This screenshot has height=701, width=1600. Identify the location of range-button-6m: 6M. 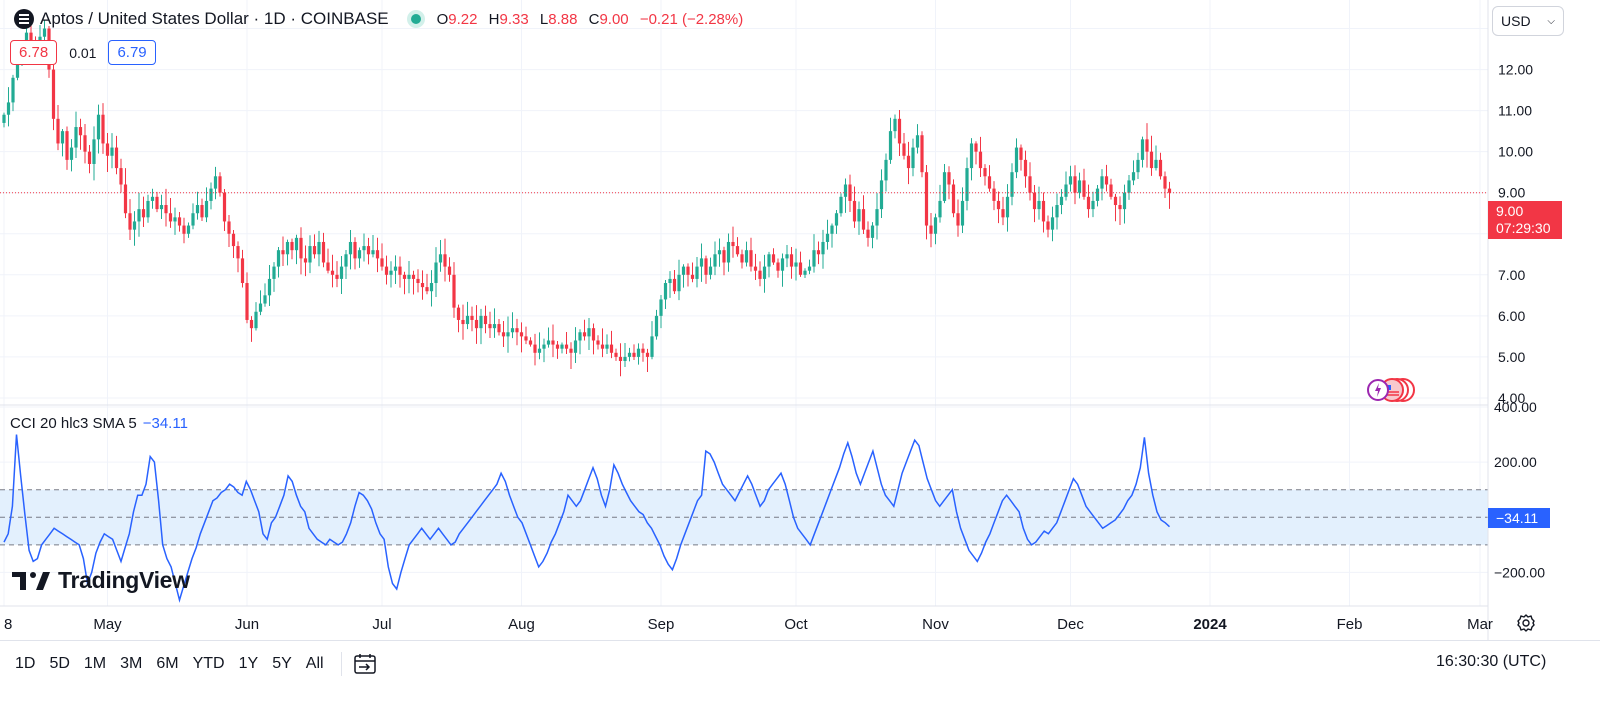
(167, 663).